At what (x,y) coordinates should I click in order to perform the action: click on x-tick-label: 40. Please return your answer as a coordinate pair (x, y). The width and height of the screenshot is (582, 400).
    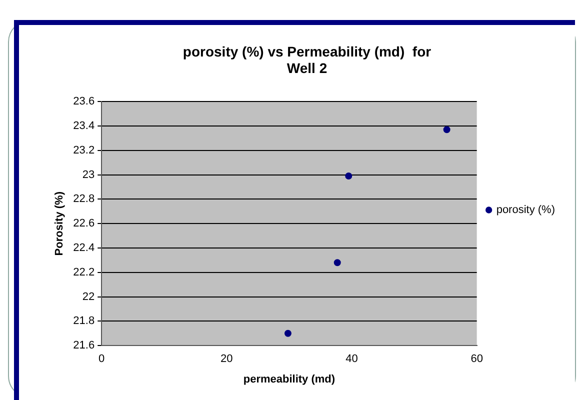
    Looking at the image, I should click on (352, 359).